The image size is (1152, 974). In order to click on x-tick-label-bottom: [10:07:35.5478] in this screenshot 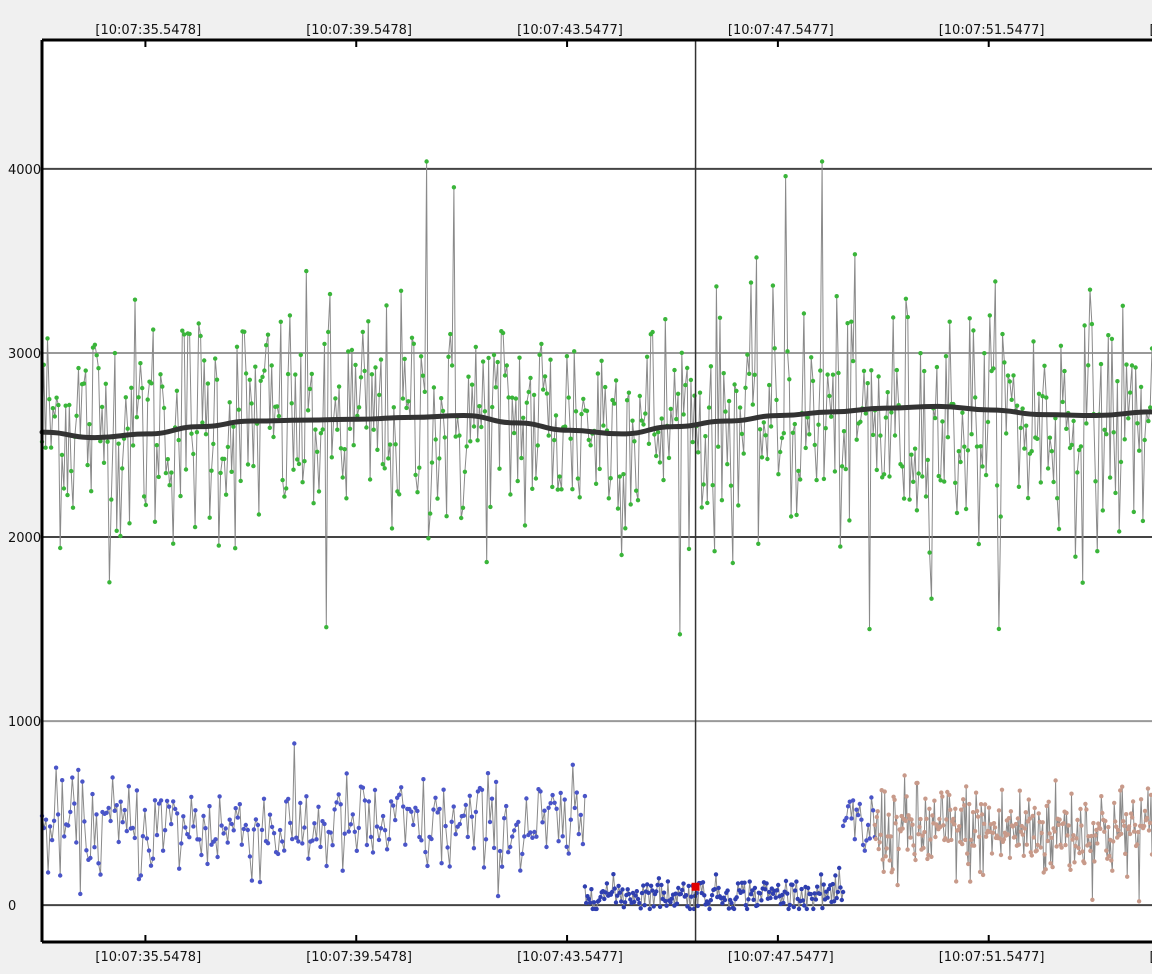, I will do `click(148, 957)`.